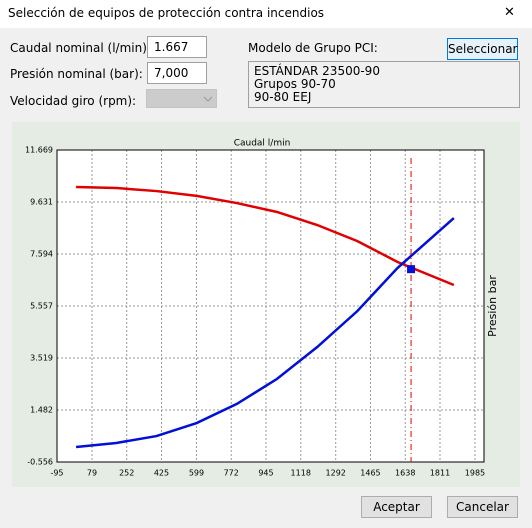 The height and width of the screenshot is (528, 532). What do you see at coordinates (161, 473) in the screenshot?
I see `x-tick-label: 425` at bounding box center [161, 473].